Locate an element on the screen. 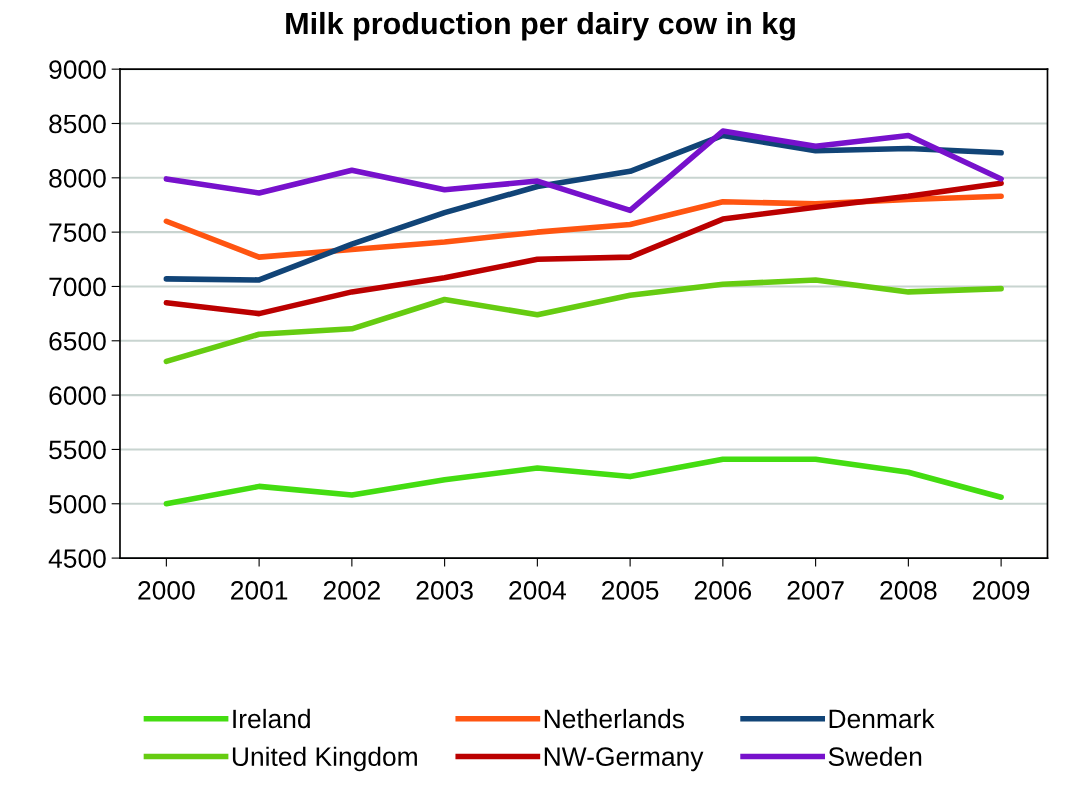 The height and width of the screenshot is (795, 1081). y-tick-label: 5000 is located at coordinates (77, 504).